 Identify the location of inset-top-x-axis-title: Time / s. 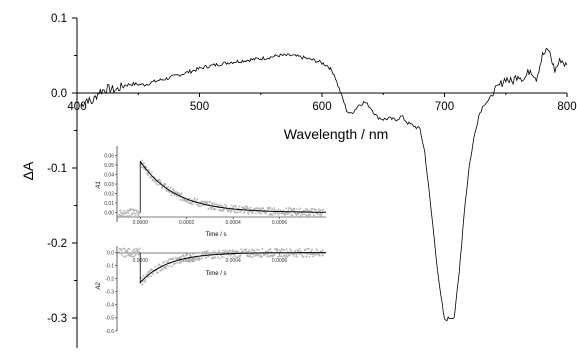
(215, 235).